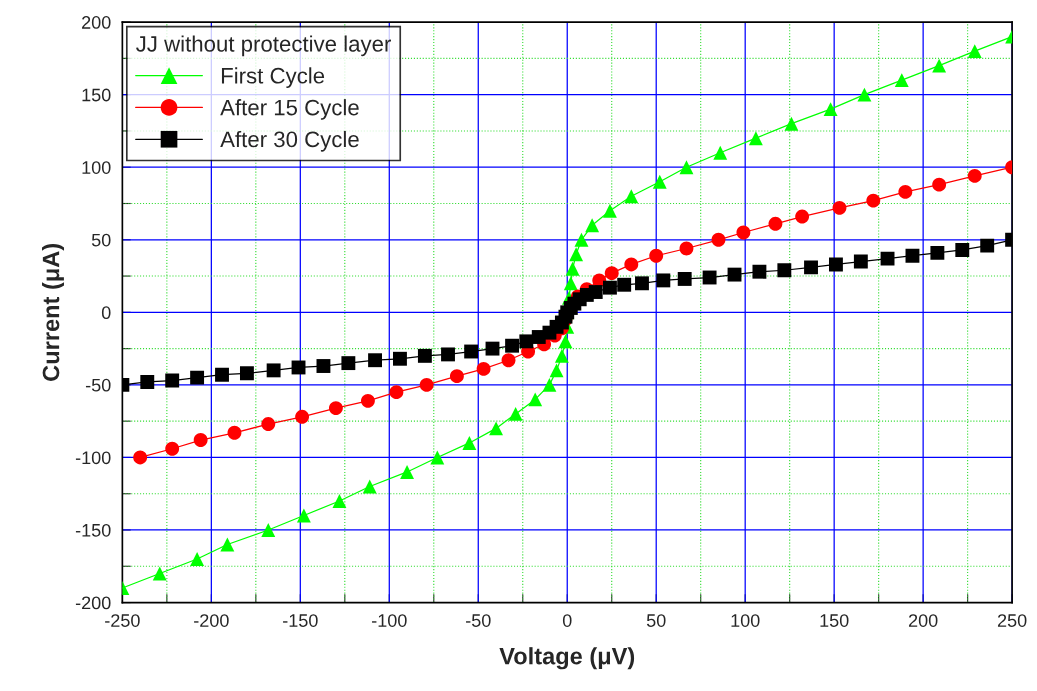 This screenshot has height=691, width=1037. What do you see at coordinates (93, 458) in the screenshot?
I see `y-tick-label: -100` at bounding box center [93, 458].